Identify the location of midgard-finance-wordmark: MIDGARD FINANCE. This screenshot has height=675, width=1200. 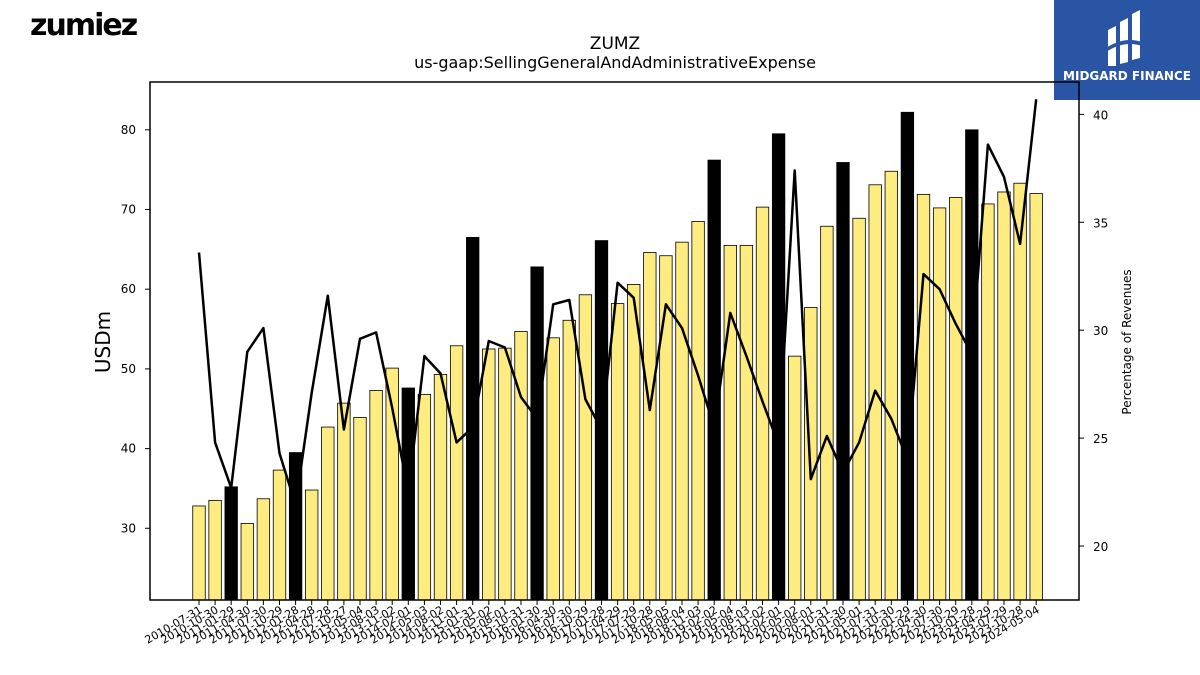
(1127, 76).